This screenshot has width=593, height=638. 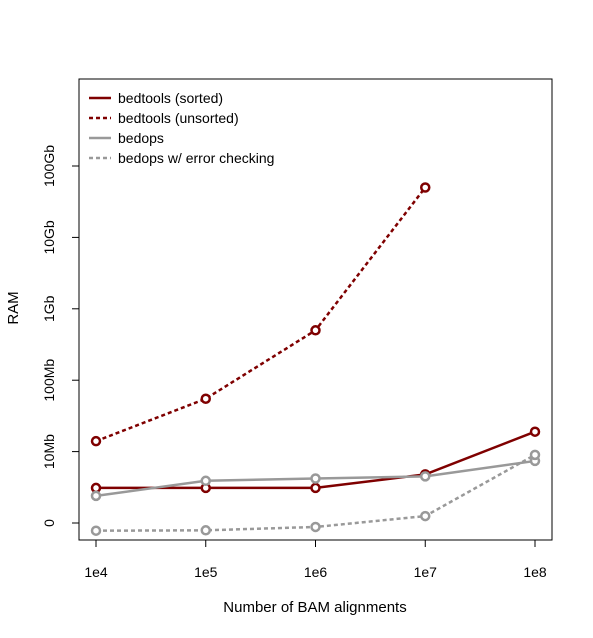 What do you see at coordinates (178, 118) in the screenshot?
I see `legend-label: bedtools (unsorted)` at bounding box center [178, 118].